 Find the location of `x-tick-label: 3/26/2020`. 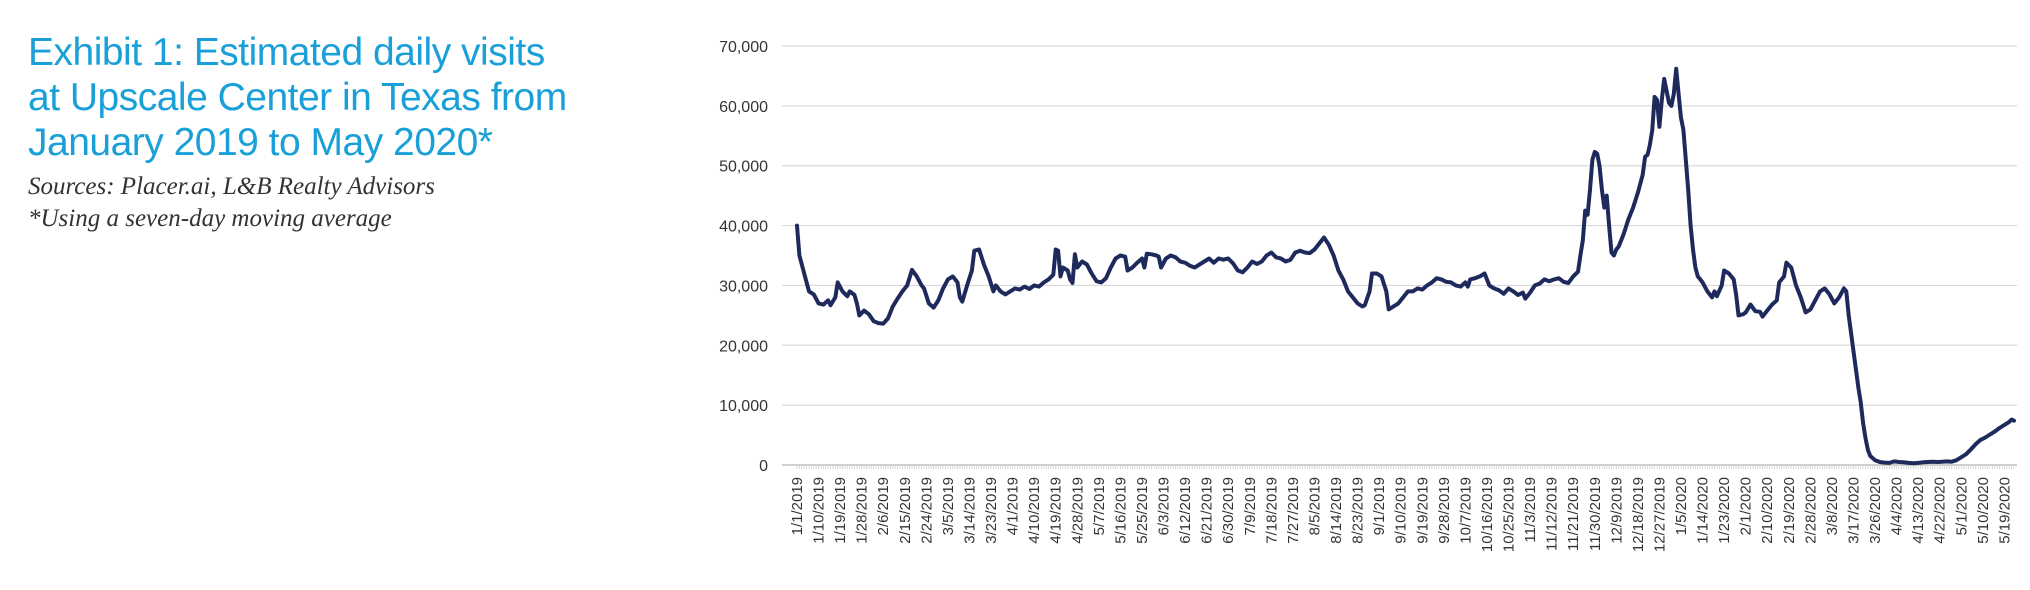

x-tick-label: 3/26/2020 is located at coordinates (1875, 510).